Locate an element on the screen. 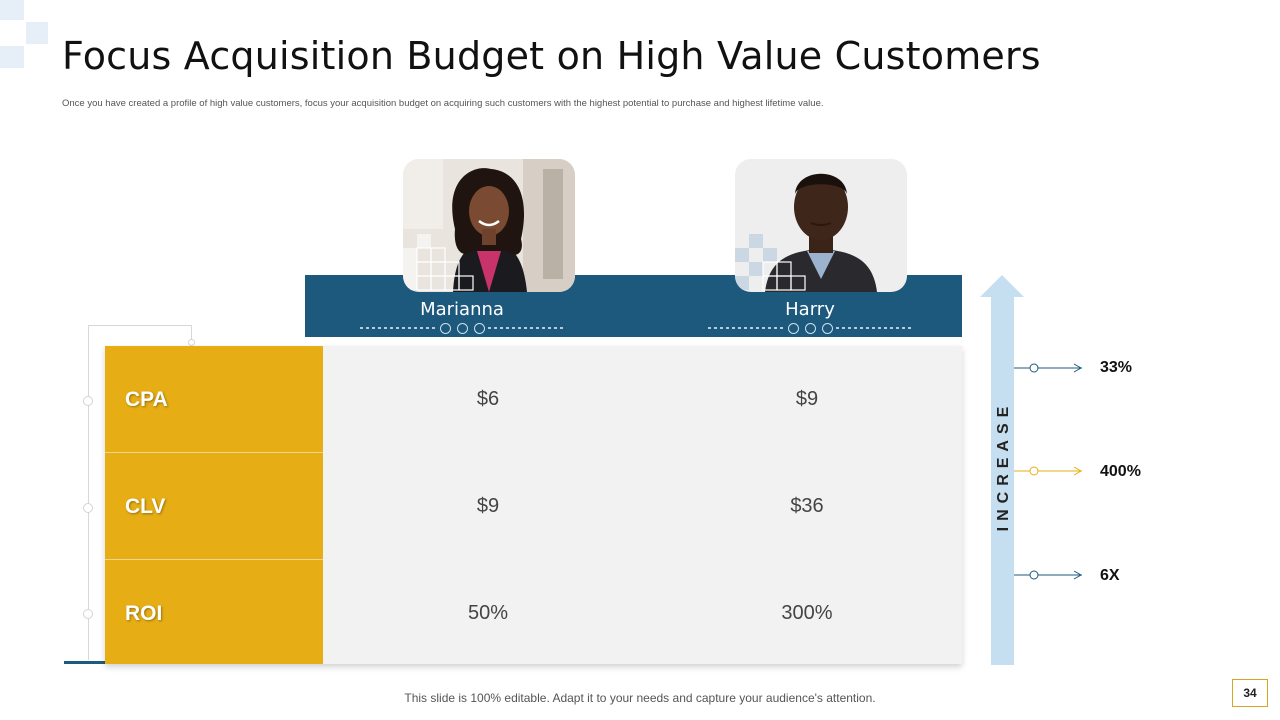 Image resolution: width=1280 pixels, height=720 pixels. row-label-cell: ROI is located at coordinates (214, 612).